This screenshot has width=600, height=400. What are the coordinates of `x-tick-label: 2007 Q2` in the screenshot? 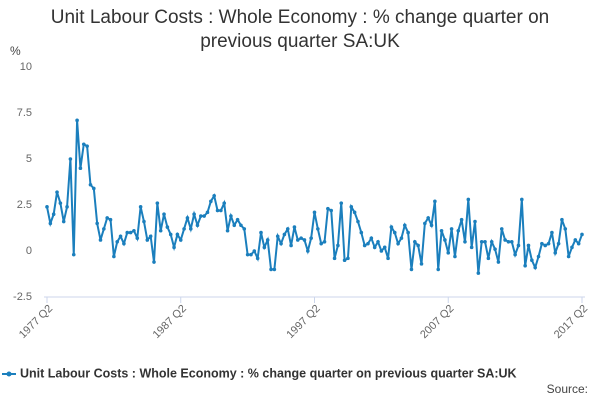 It's located at (437, 322).